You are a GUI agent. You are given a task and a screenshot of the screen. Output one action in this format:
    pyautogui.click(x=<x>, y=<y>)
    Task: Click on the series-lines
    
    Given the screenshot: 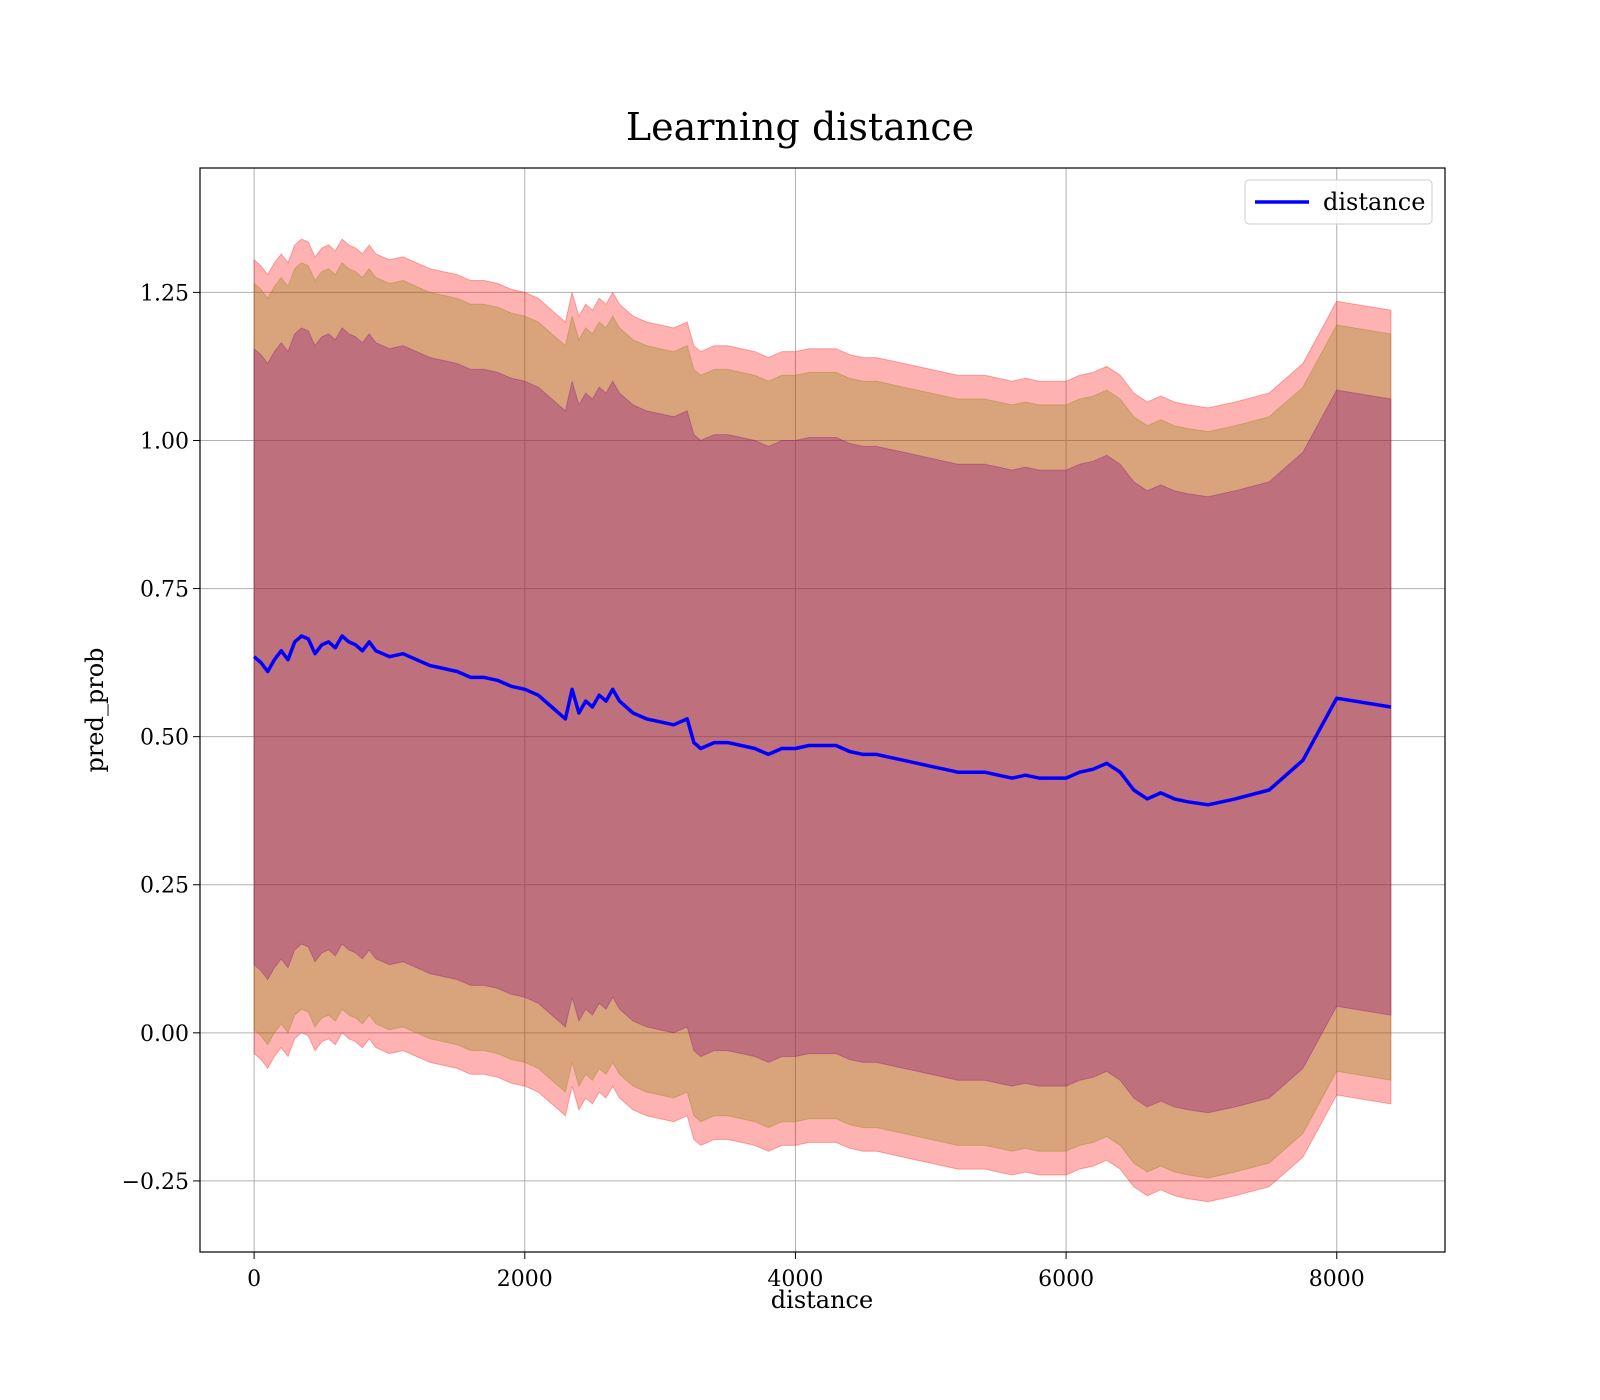 What is the action you would take?
    pyautogui.click(x=822, y=720)
    